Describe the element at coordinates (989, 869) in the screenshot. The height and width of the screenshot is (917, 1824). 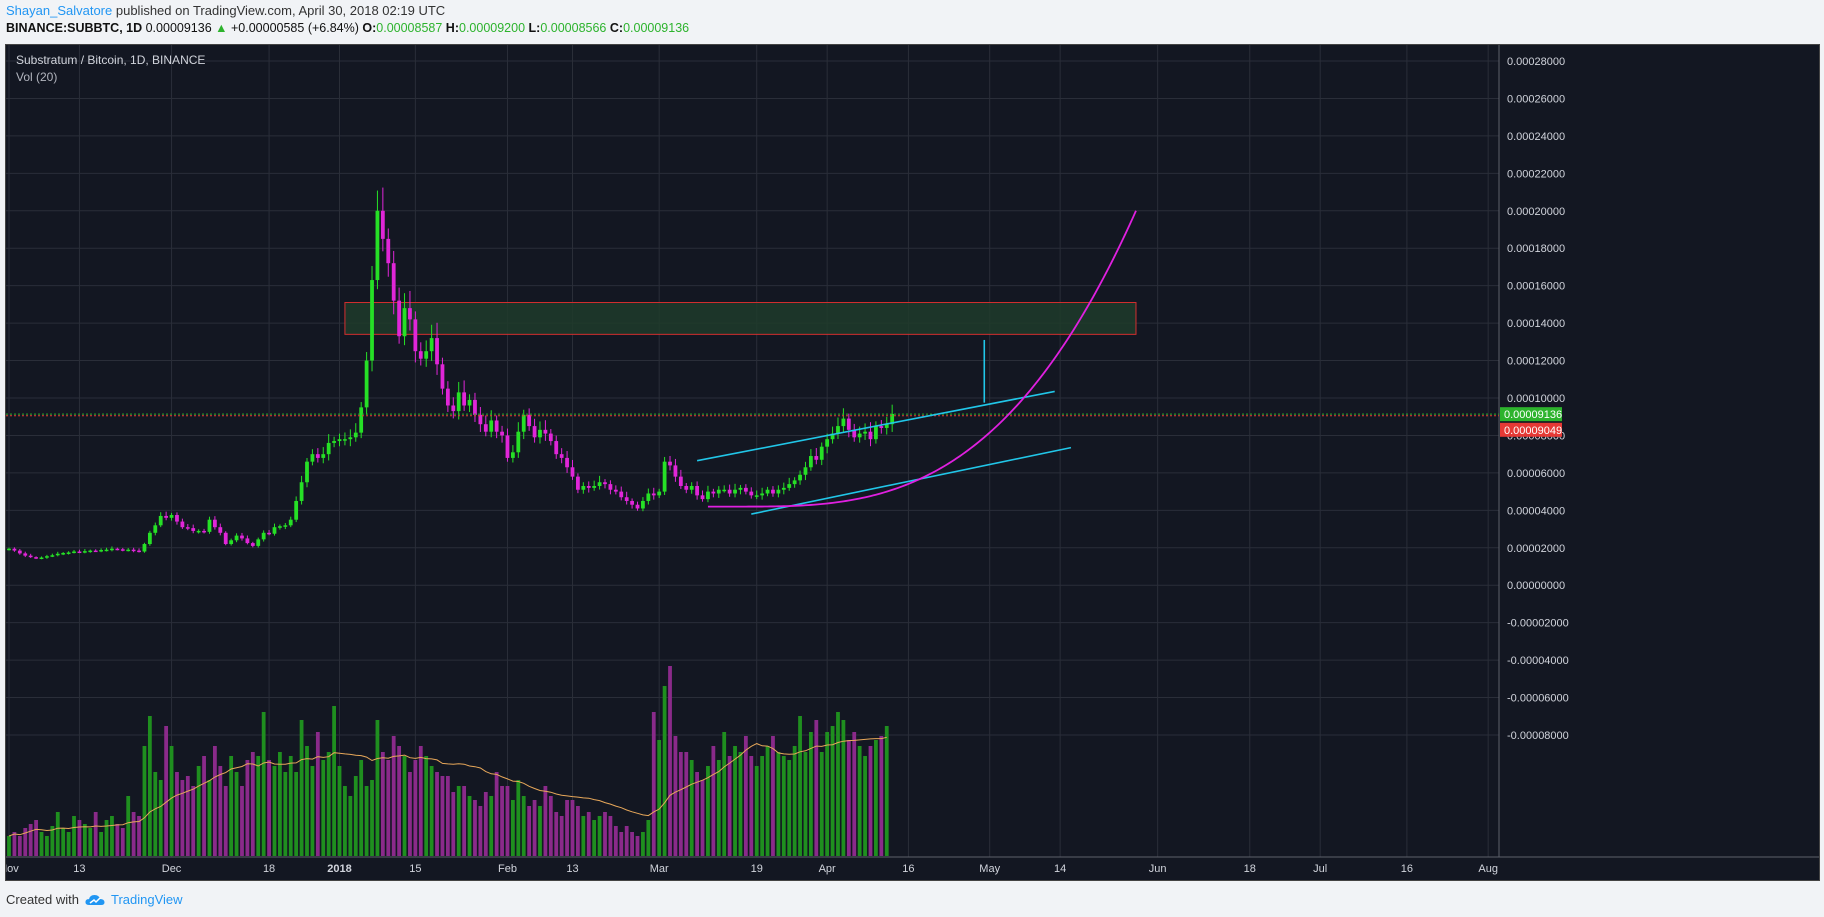
I see `x-tick-label: May` at that location.